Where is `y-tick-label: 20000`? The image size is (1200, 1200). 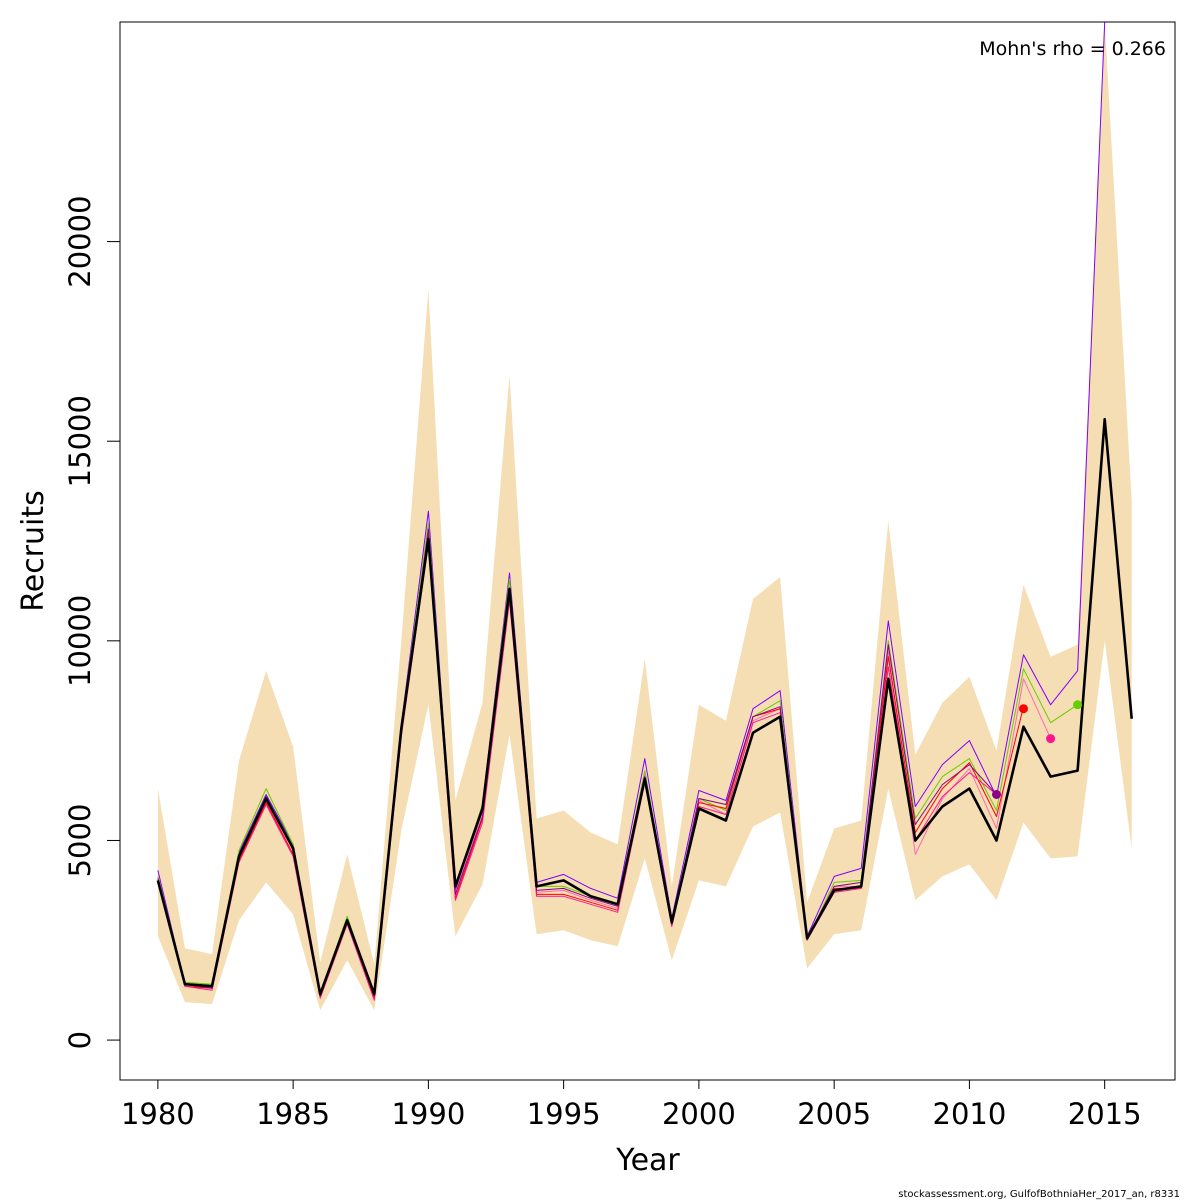 y-tick-label: 20000 is located at coordinates (80, 241).